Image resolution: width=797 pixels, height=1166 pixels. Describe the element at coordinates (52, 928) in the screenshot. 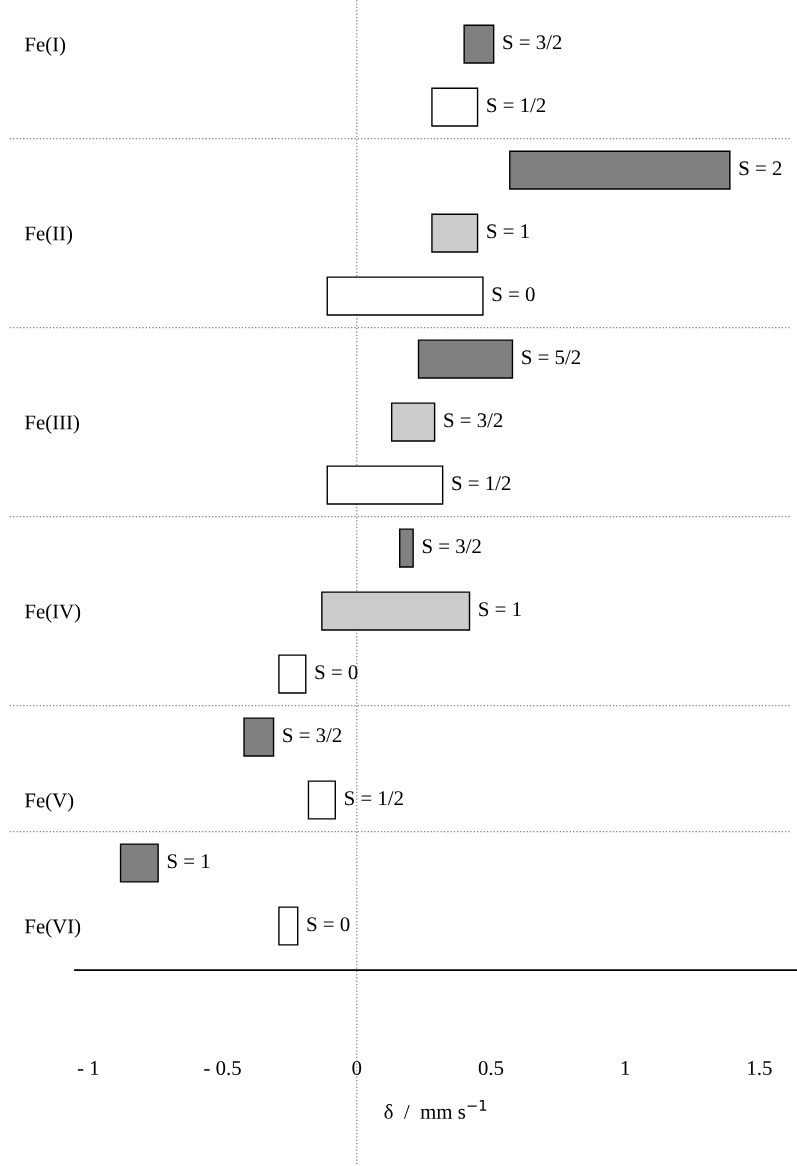

I see `y-tick-label: Fe(VI)` at that location.